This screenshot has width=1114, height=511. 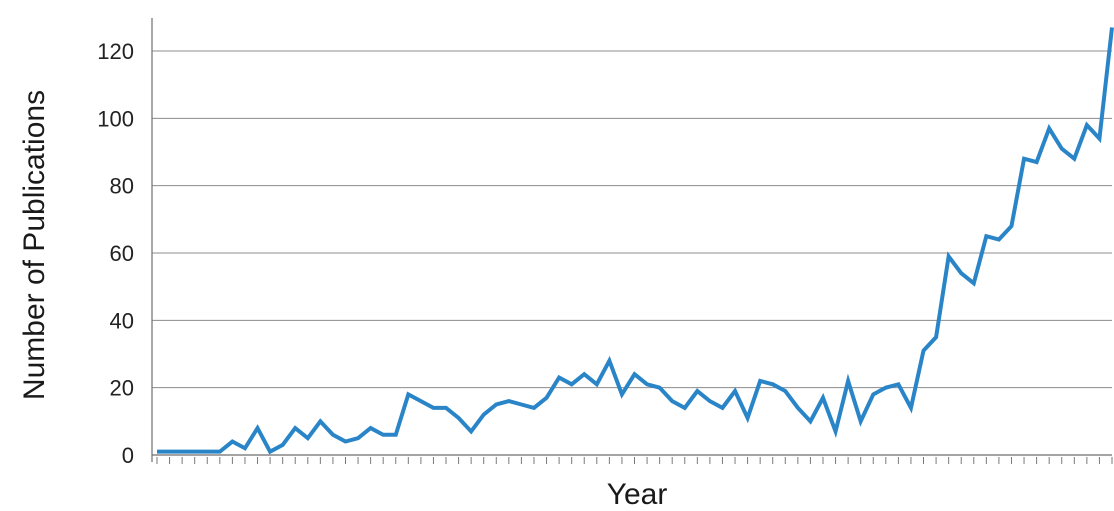 What do you see at coordinates (122, 320) in the screenshot?
I see `y-tick-label-40: 40` at bounding box center [122, 320].